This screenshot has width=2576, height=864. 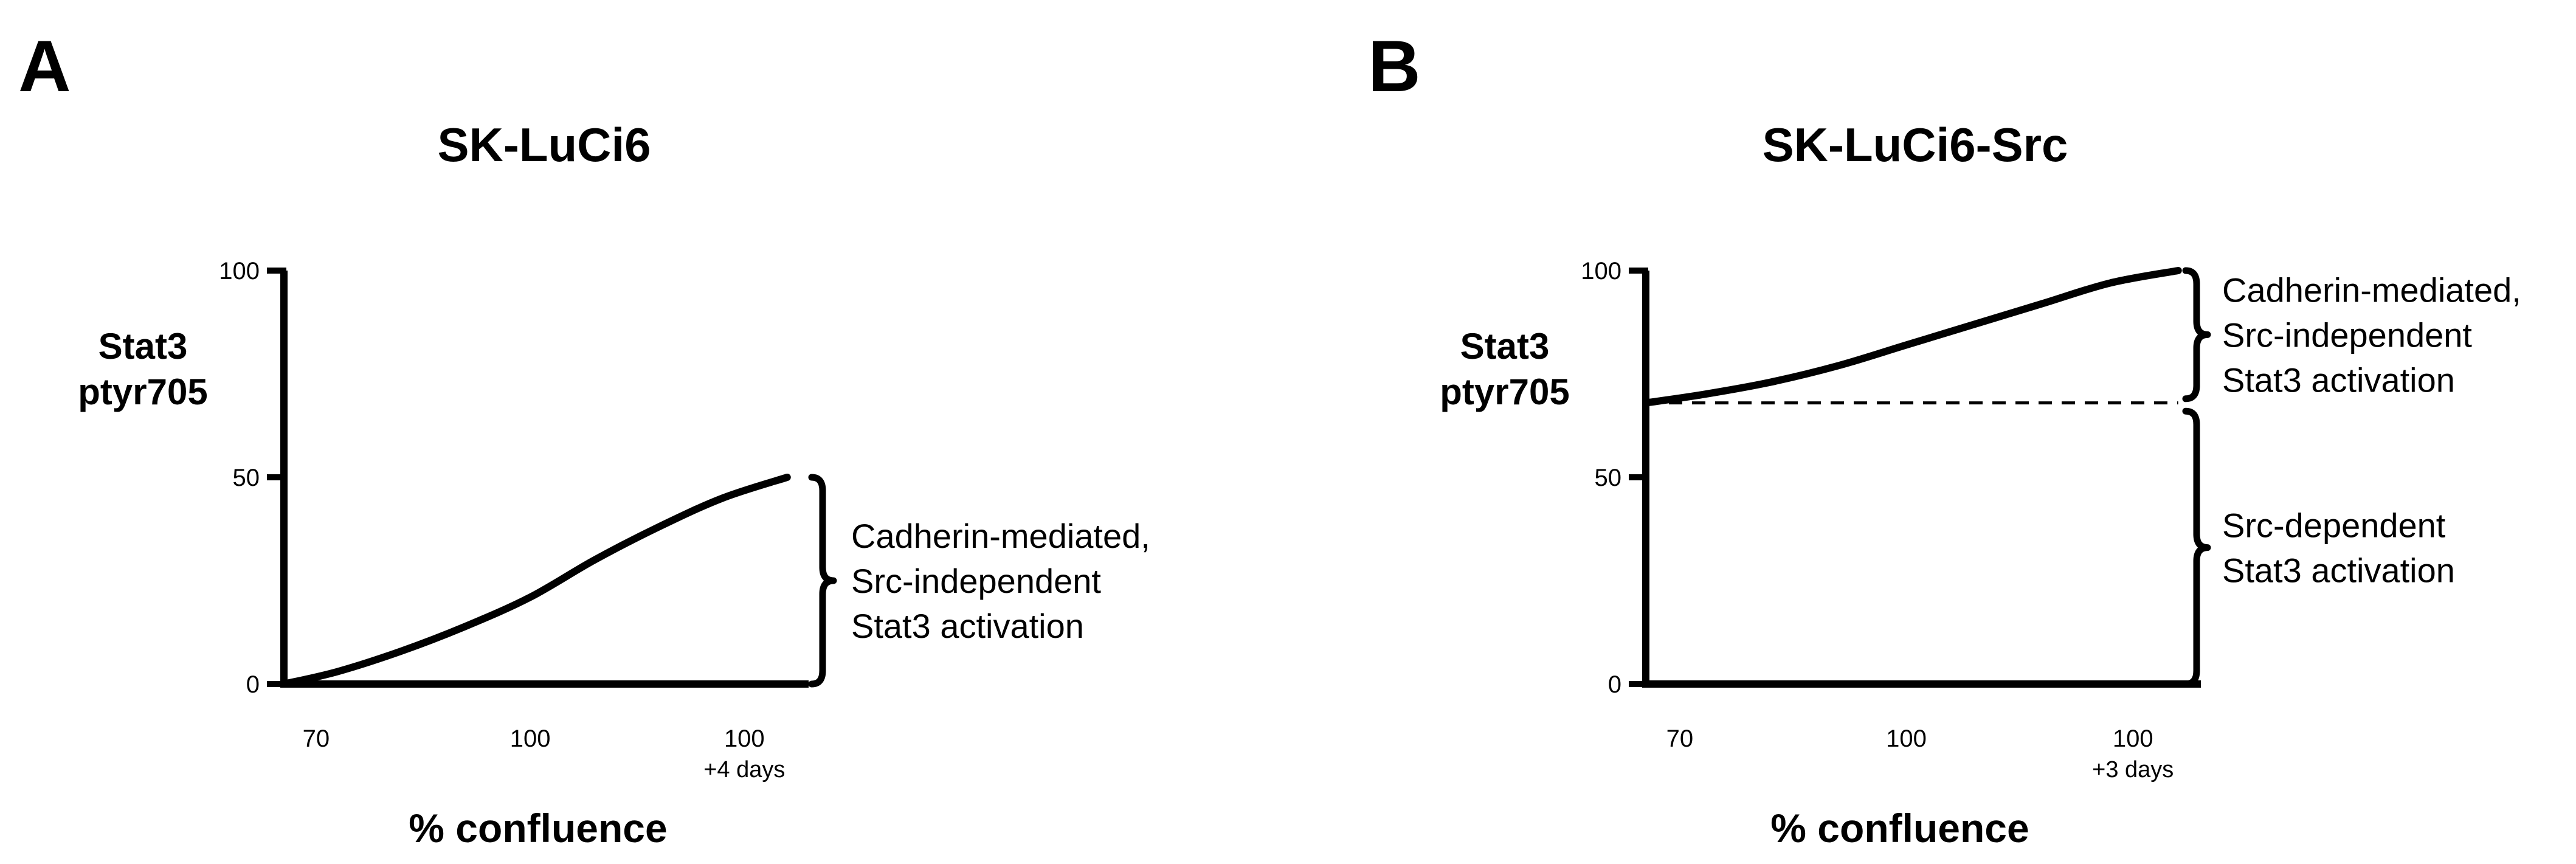 What do you see at coordinates (2334, 525) in the screenshot?
I see `annotation-text: Src-dependent` at bounding box center [2334, 525].